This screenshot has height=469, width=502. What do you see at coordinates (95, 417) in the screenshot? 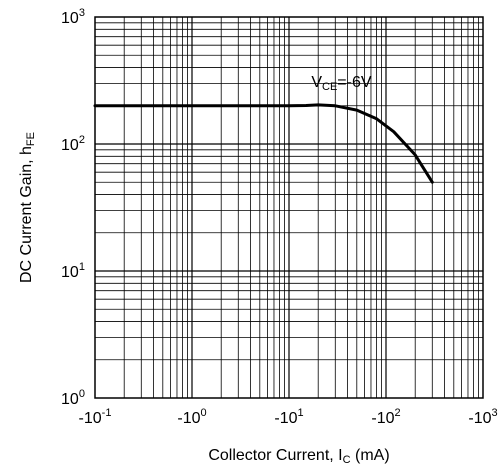
I see `x-tick-label: -10-1` at bounding box center [95, 417].